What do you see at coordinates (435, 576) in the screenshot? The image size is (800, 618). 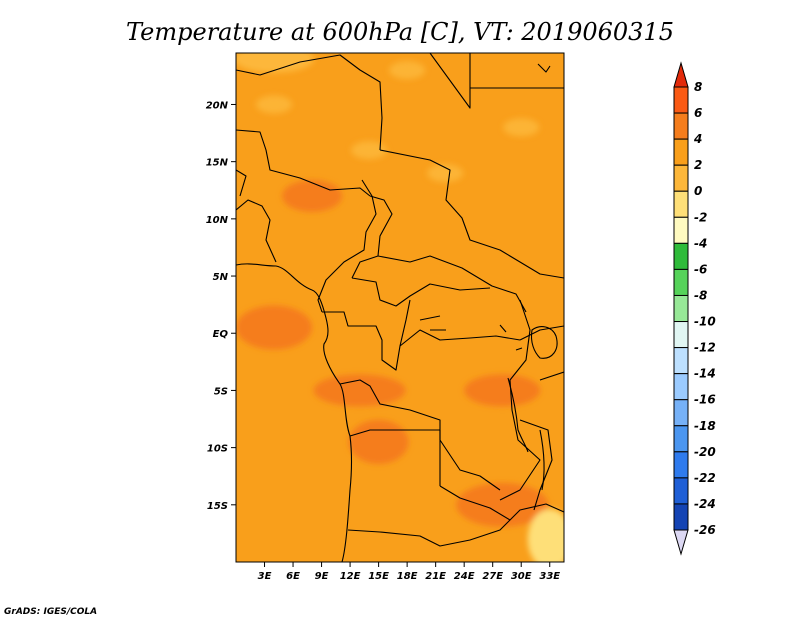 I see `x-tick-label: 21E` at bounding box center [435, 576].